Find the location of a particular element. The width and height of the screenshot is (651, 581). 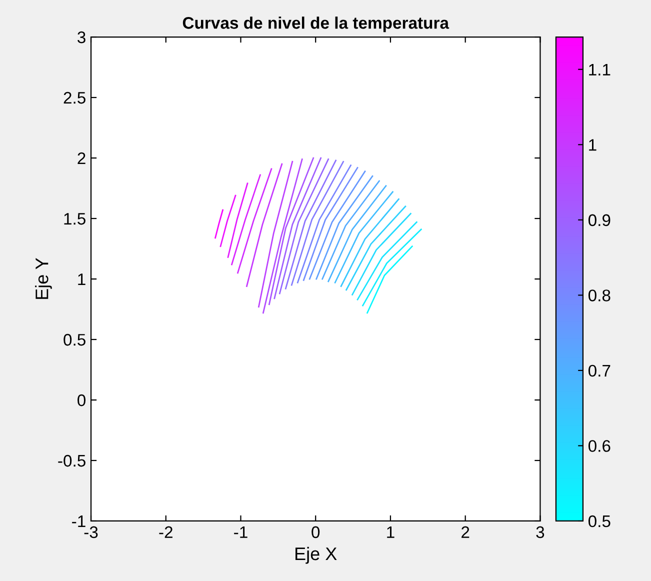

color-bar-label: 0.6 is located at coordinates (599, 446).